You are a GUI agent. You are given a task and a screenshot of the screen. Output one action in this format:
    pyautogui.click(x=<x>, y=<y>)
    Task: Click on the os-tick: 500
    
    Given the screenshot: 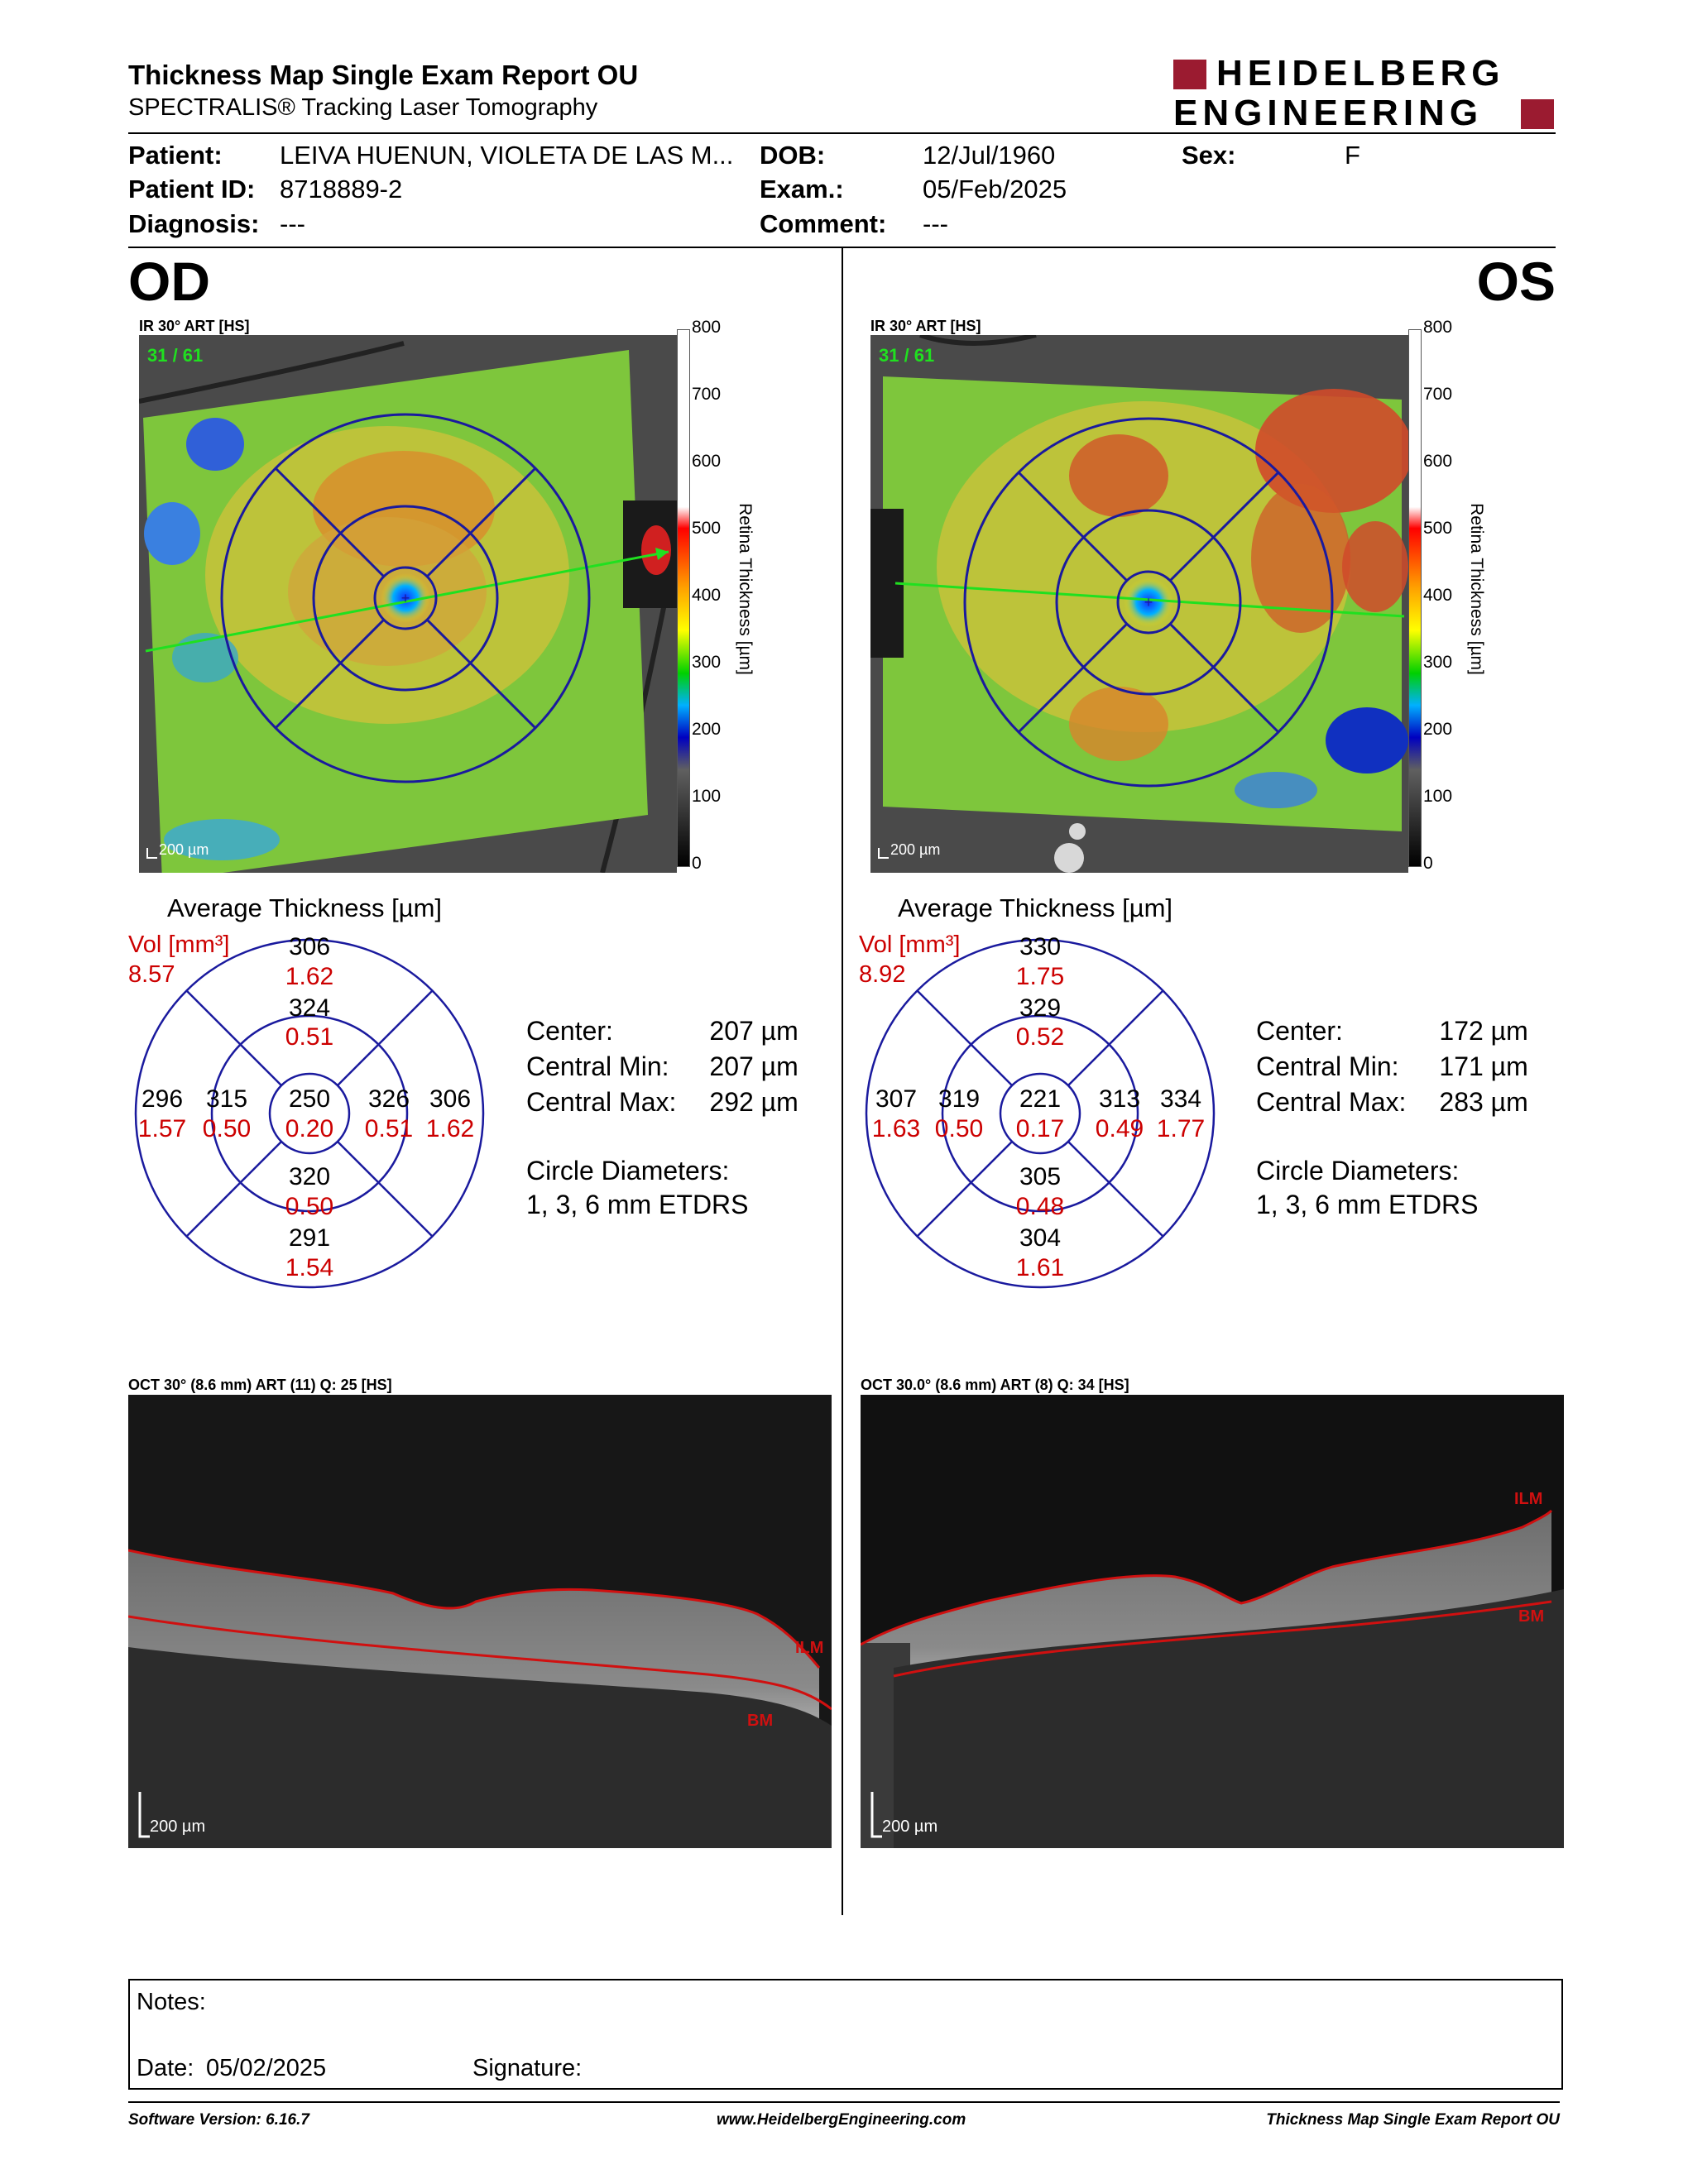 What is the action you would take?
    pyautogui.click(x=1438, y=528)
    